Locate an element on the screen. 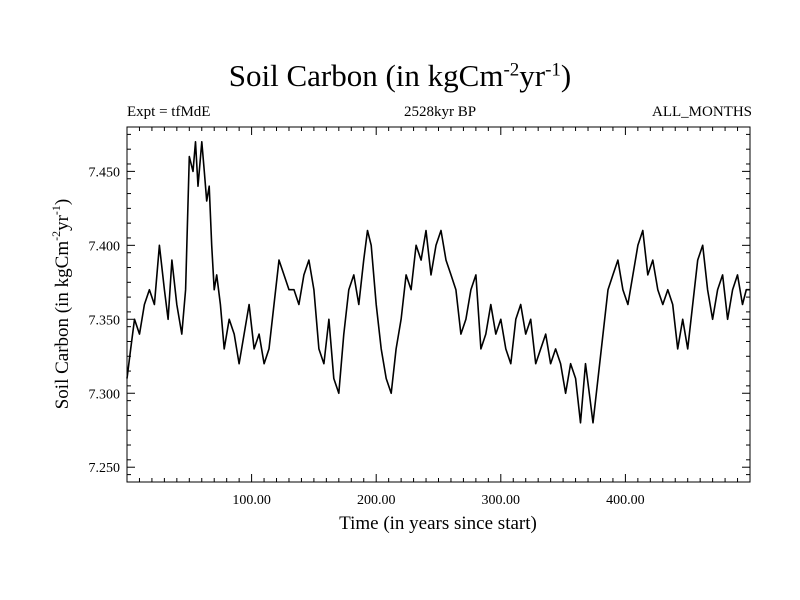 This screenshot has width=800, height=600. period-label: 2528kyr BP is located at coordinates (440, 112).